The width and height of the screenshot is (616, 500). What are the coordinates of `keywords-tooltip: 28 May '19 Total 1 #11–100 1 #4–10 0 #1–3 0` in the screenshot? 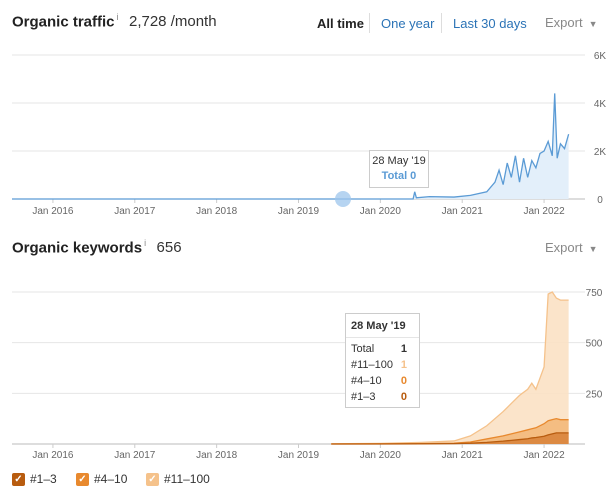 It's located at (382, 360).